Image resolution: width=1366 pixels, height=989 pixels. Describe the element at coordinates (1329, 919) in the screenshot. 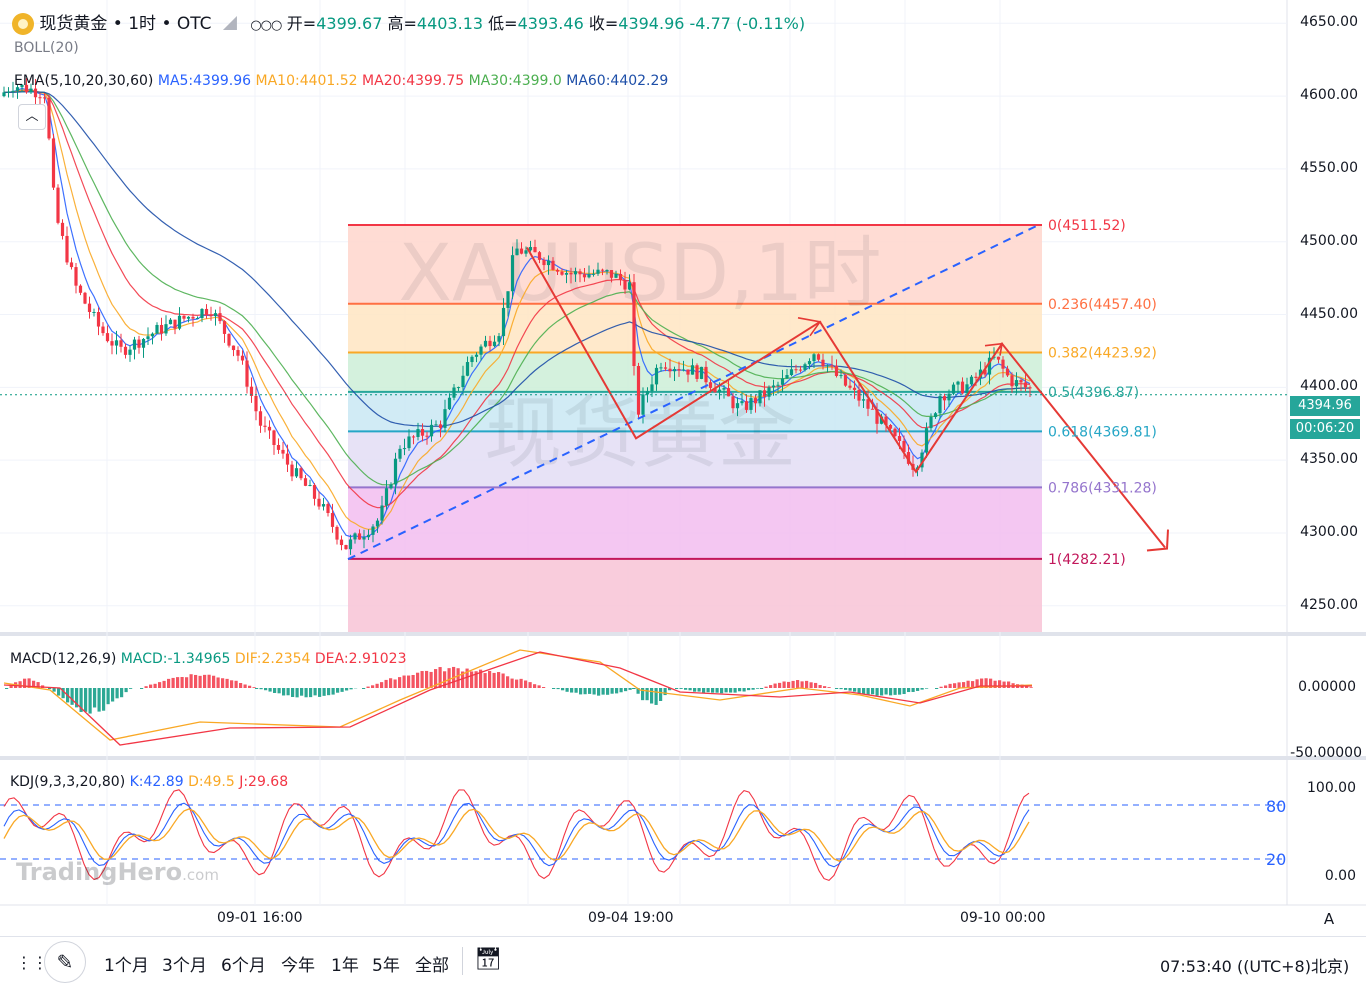

I see `auto-scale-button: A` at that location.